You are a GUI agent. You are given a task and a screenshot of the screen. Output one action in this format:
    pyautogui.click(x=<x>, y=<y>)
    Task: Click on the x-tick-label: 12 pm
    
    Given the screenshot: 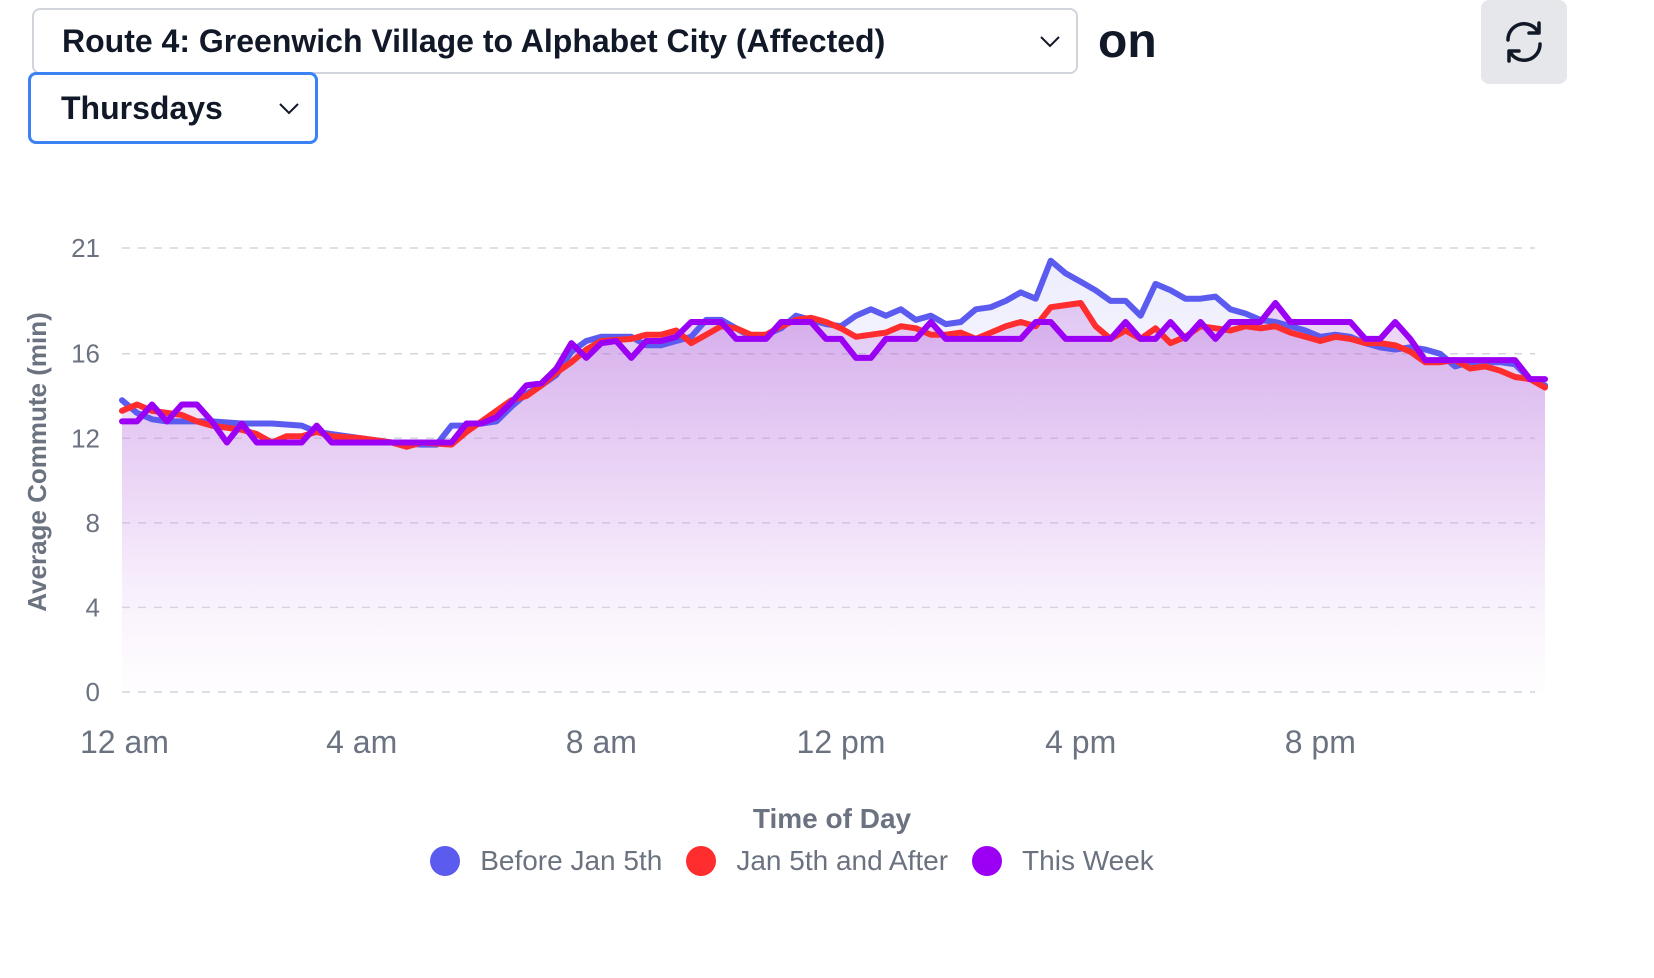 What is the action you would take?
    pyautogui.click(x=841, y=742)
    